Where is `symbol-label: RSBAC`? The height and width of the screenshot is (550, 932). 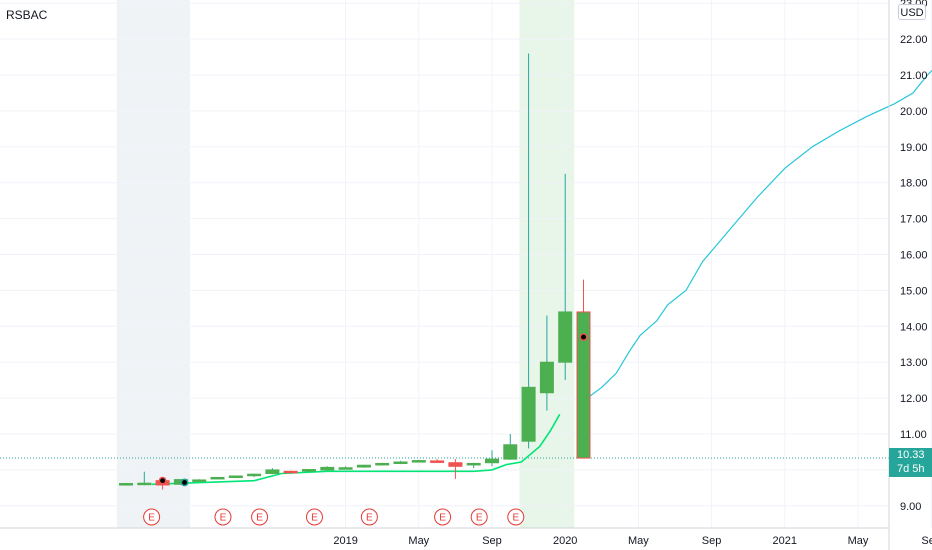
symbol-label: RSBAC is located at coordinates (27, 15).